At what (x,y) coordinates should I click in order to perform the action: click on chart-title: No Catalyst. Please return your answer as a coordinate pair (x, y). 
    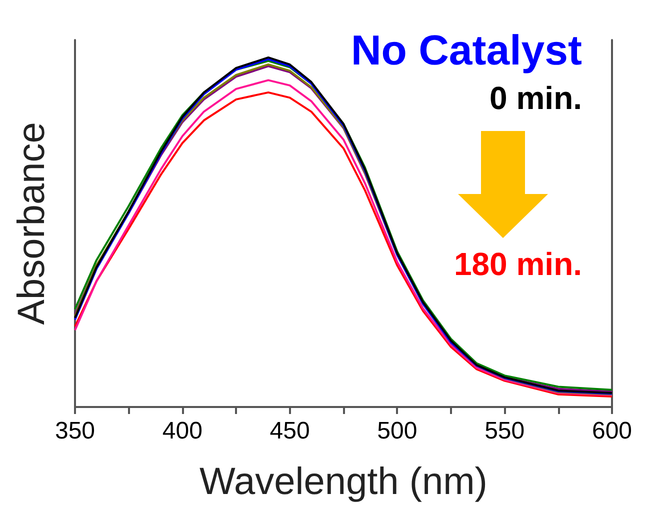
    Looking at the image, I should click on (466, 50).